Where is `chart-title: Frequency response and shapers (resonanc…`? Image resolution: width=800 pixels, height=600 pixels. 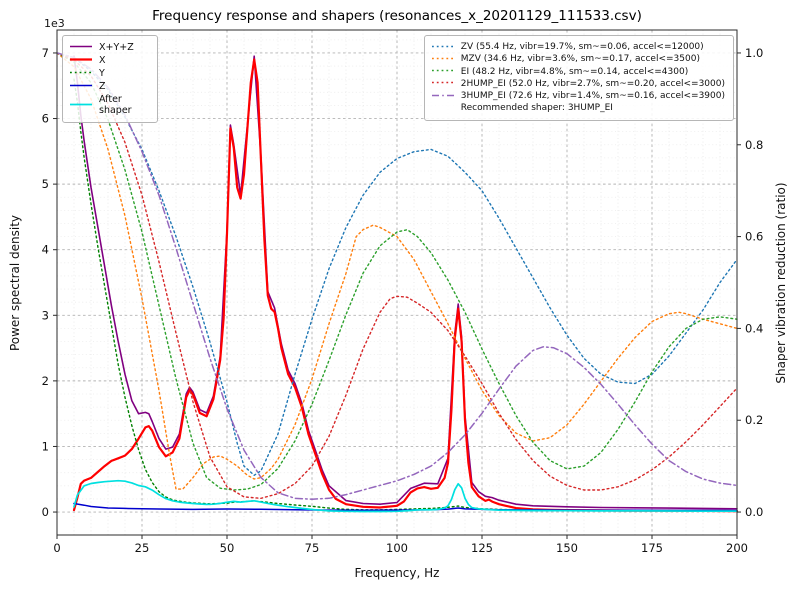
chart-title: Frequency response and shapers (resonanc… is located at coordinates (397, 16).